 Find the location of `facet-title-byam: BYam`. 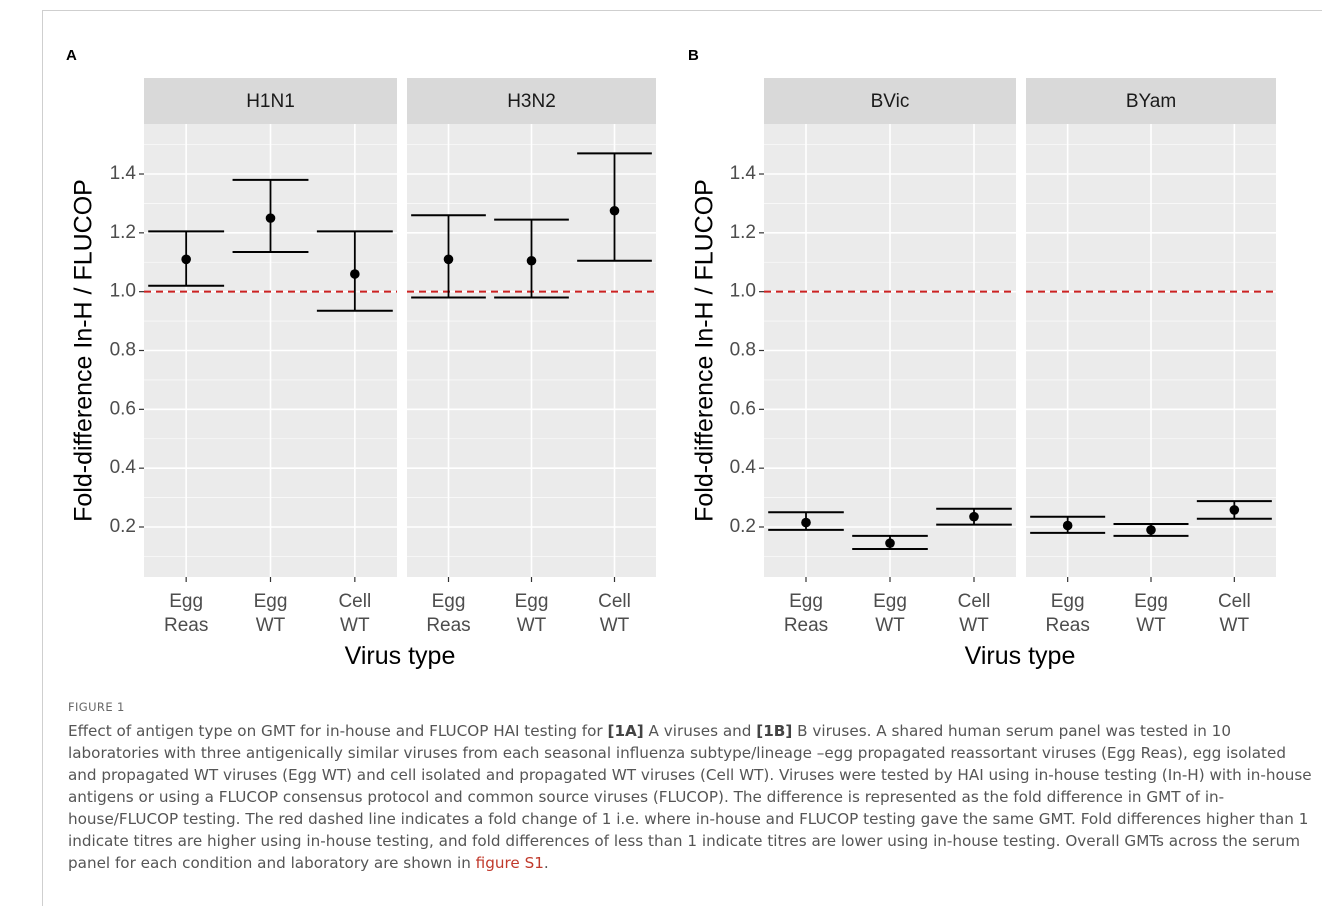

facet-title-byam: BYam is located at coordinates (1151, 101).